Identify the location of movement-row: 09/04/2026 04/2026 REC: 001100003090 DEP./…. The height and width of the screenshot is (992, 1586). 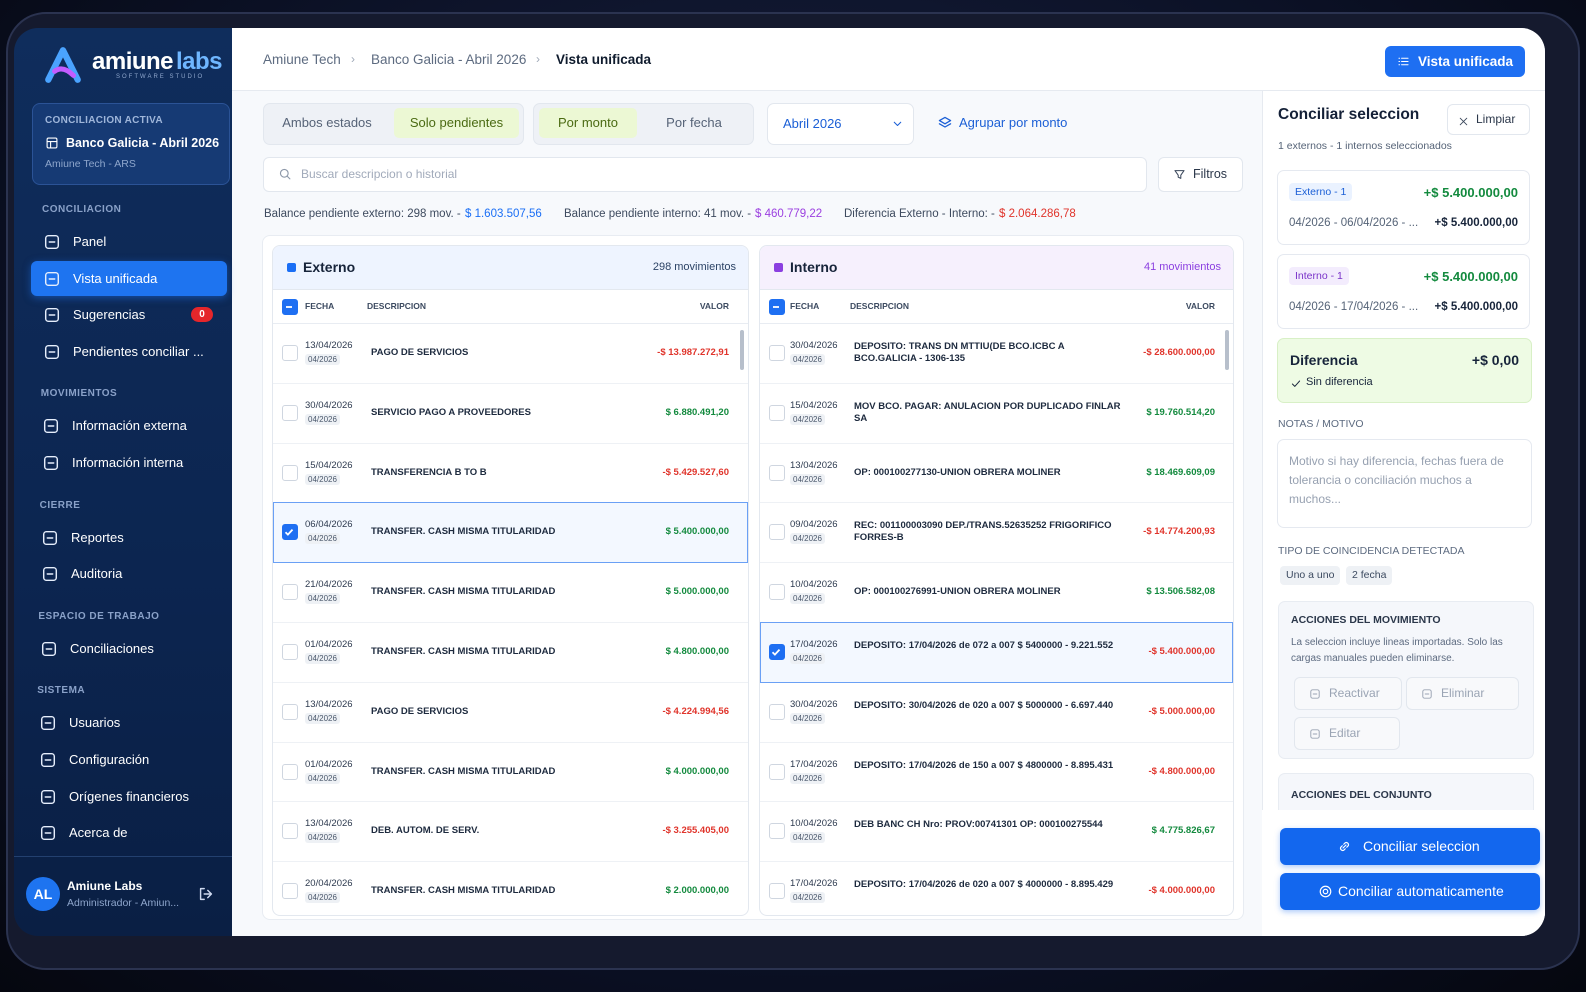
(996, 533).